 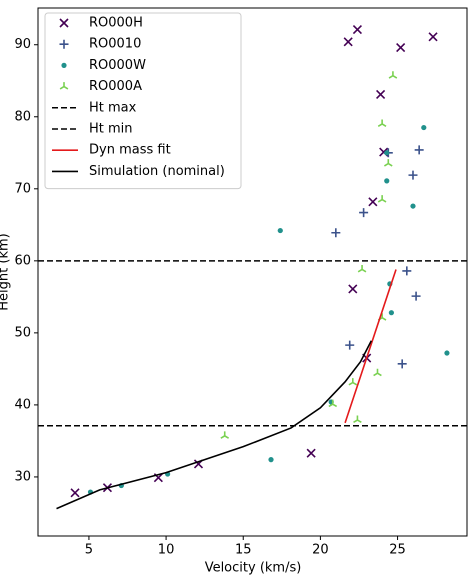 I want to click on legend-label: RO000H, so click(x=116, y=23).